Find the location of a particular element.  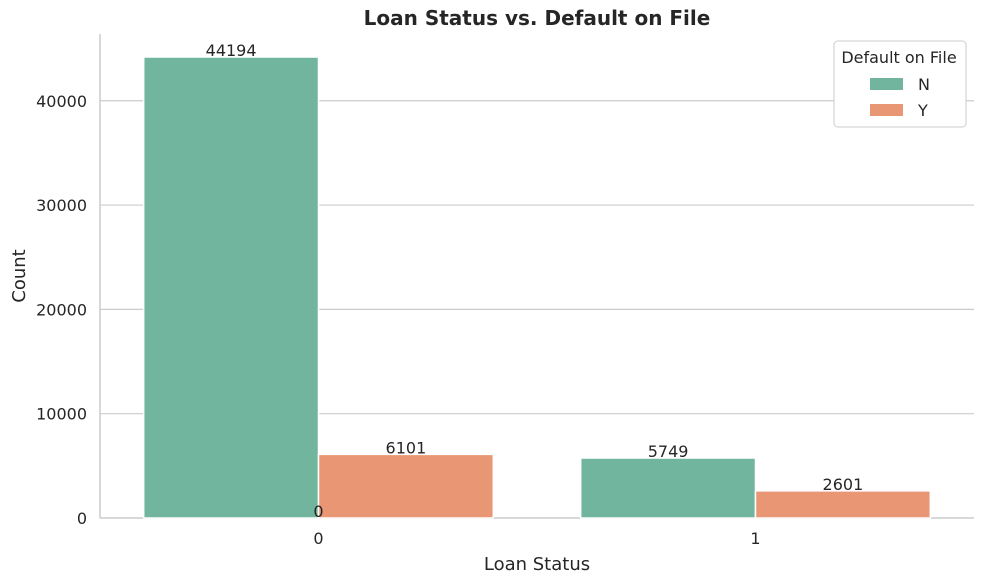

y-tick-label: 30000 is located at coordinates (61, 205).